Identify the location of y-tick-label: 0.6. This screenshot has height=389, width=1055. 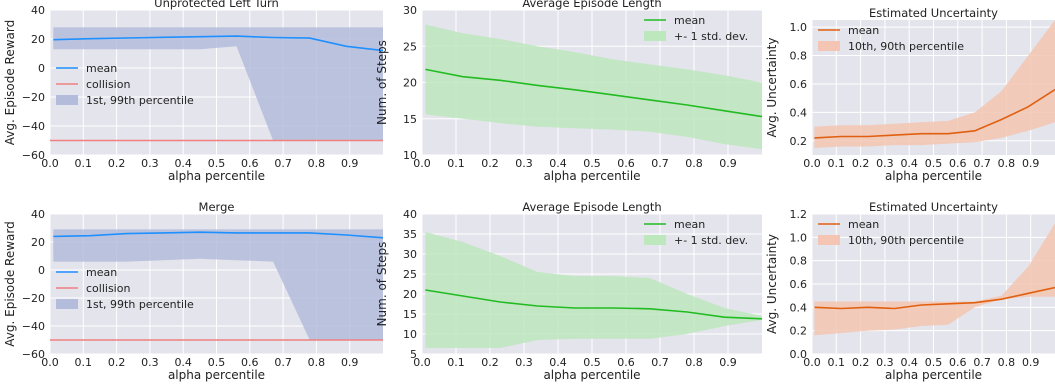
(799, 84).